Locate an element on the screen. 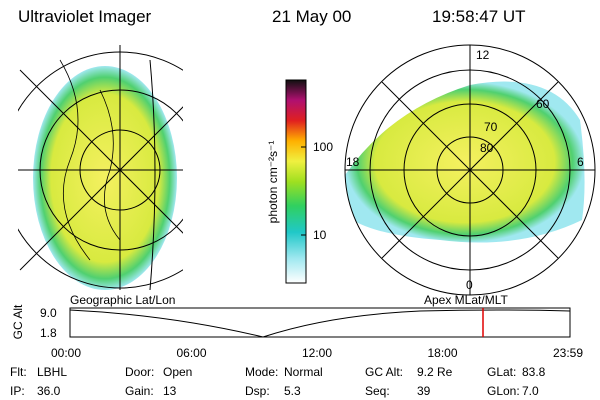 This screenshot has width=600, height=400. info-key: Dsp: is located at coordinates (257, 391).